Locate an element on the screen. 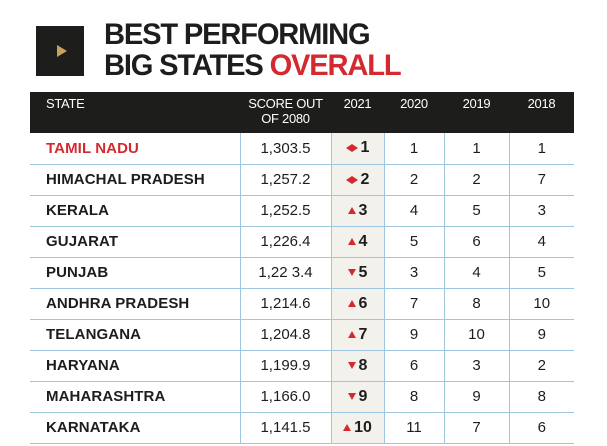 This screenshot has height=446, width=607. rank-2019-cell: 10 is located at coordinates (477, 335).